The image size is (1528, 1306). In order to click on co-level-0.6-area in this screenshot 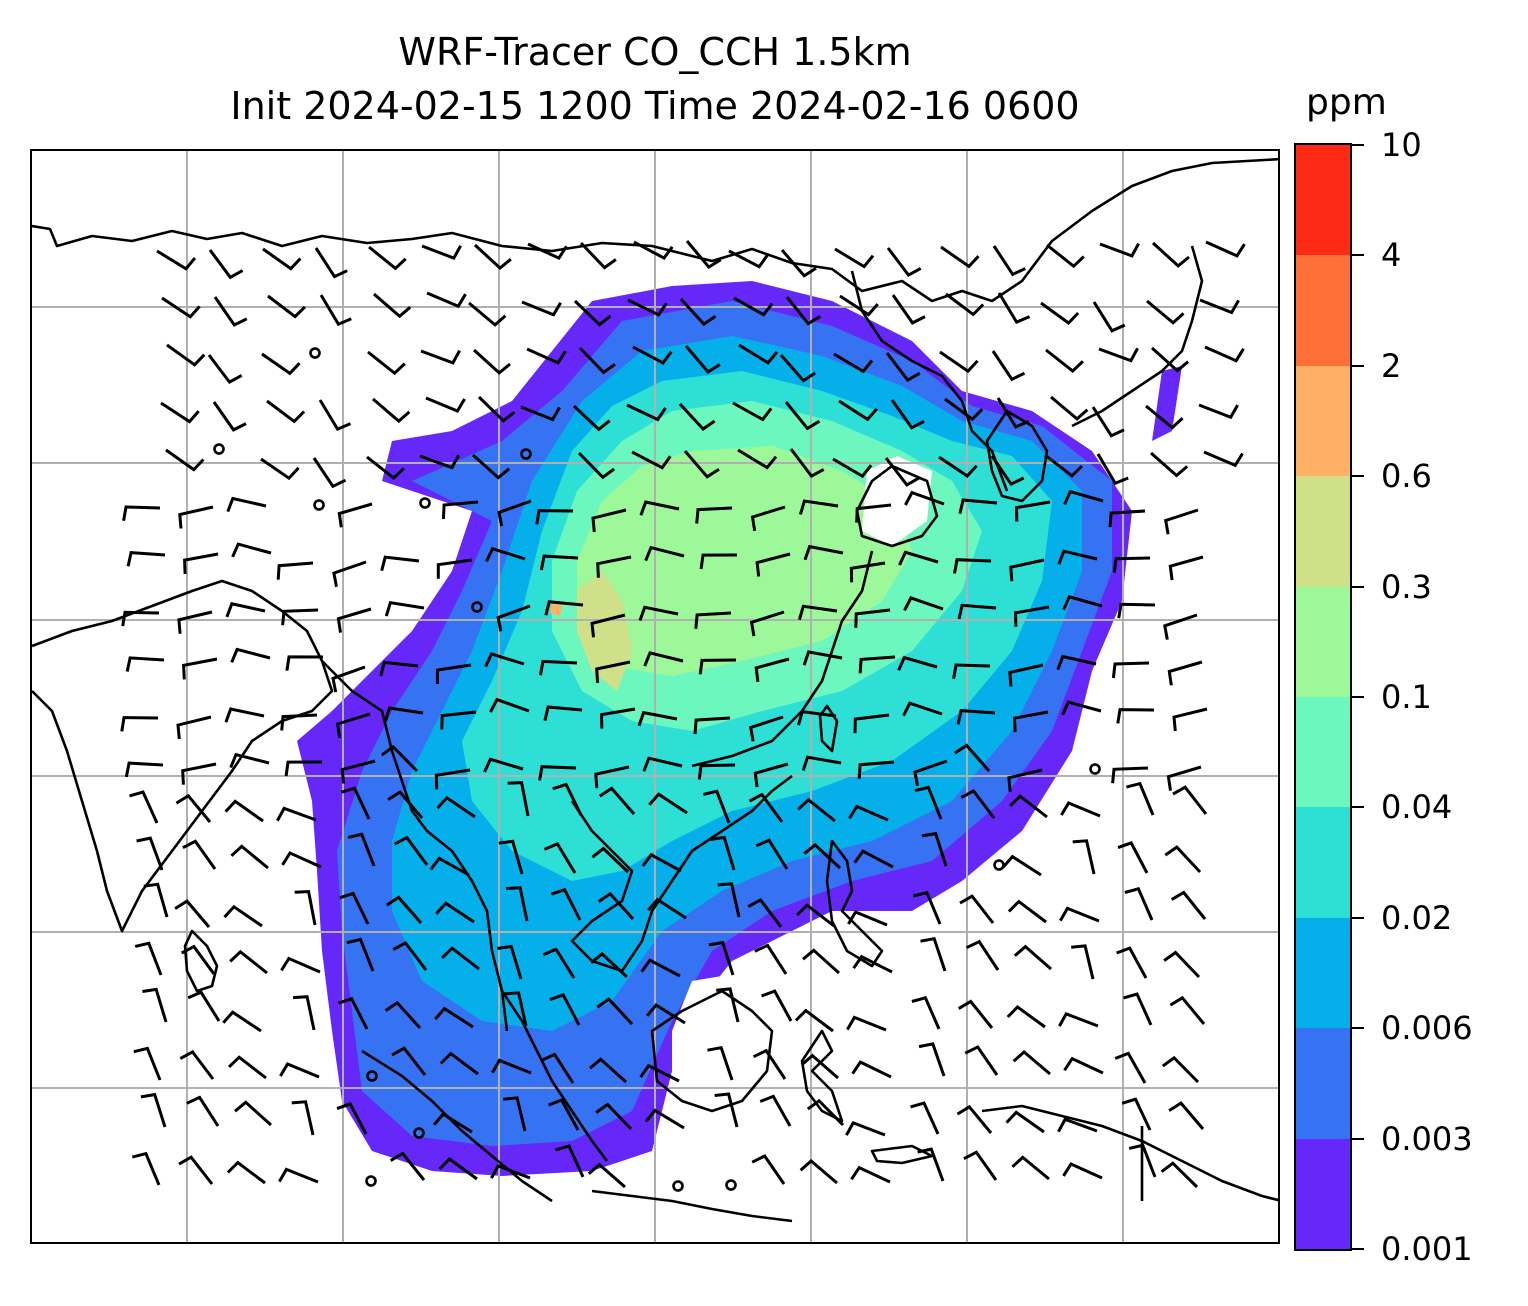, I will do `click(556, 608)`.